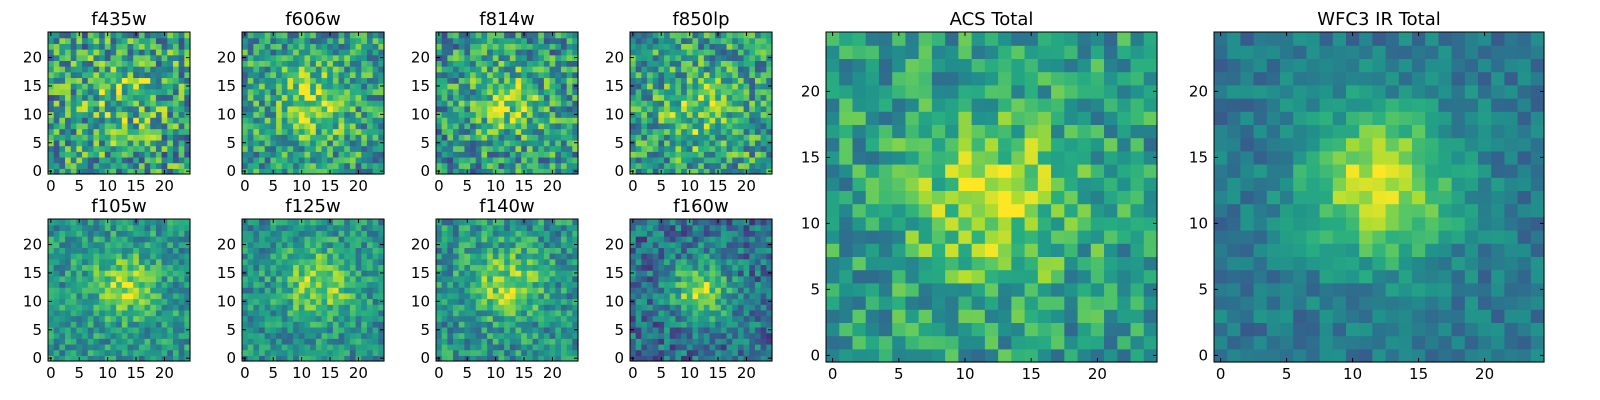  I want to click on panel-title: f140w, so click(506, 206).